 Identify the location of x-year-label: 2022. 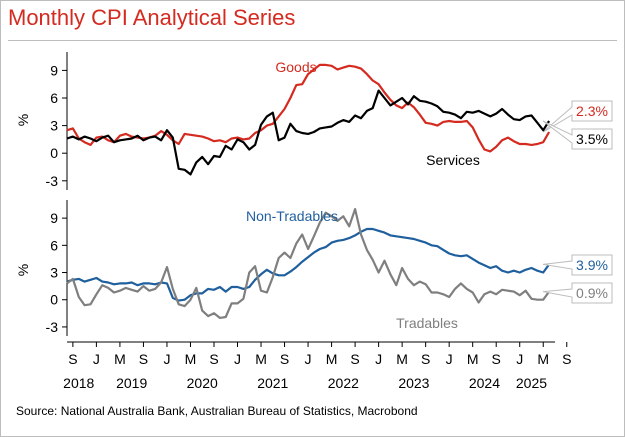
(343, 383).